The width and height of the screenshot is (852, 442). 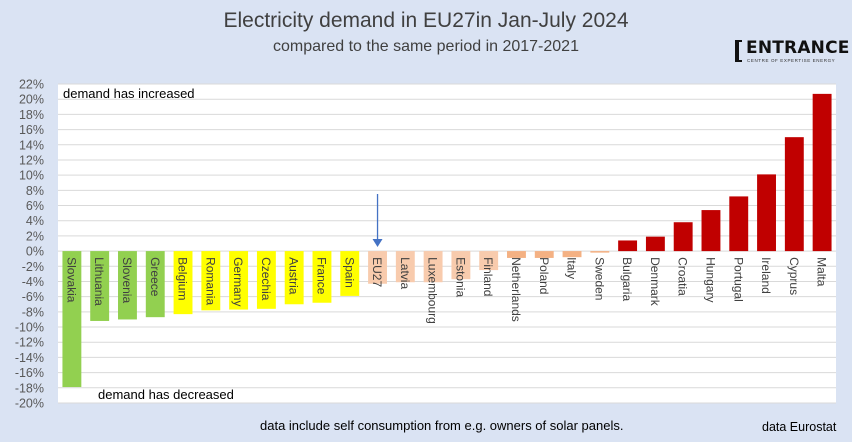 I want to click on x-tick-label: Romania, so click(x=210, y=281).